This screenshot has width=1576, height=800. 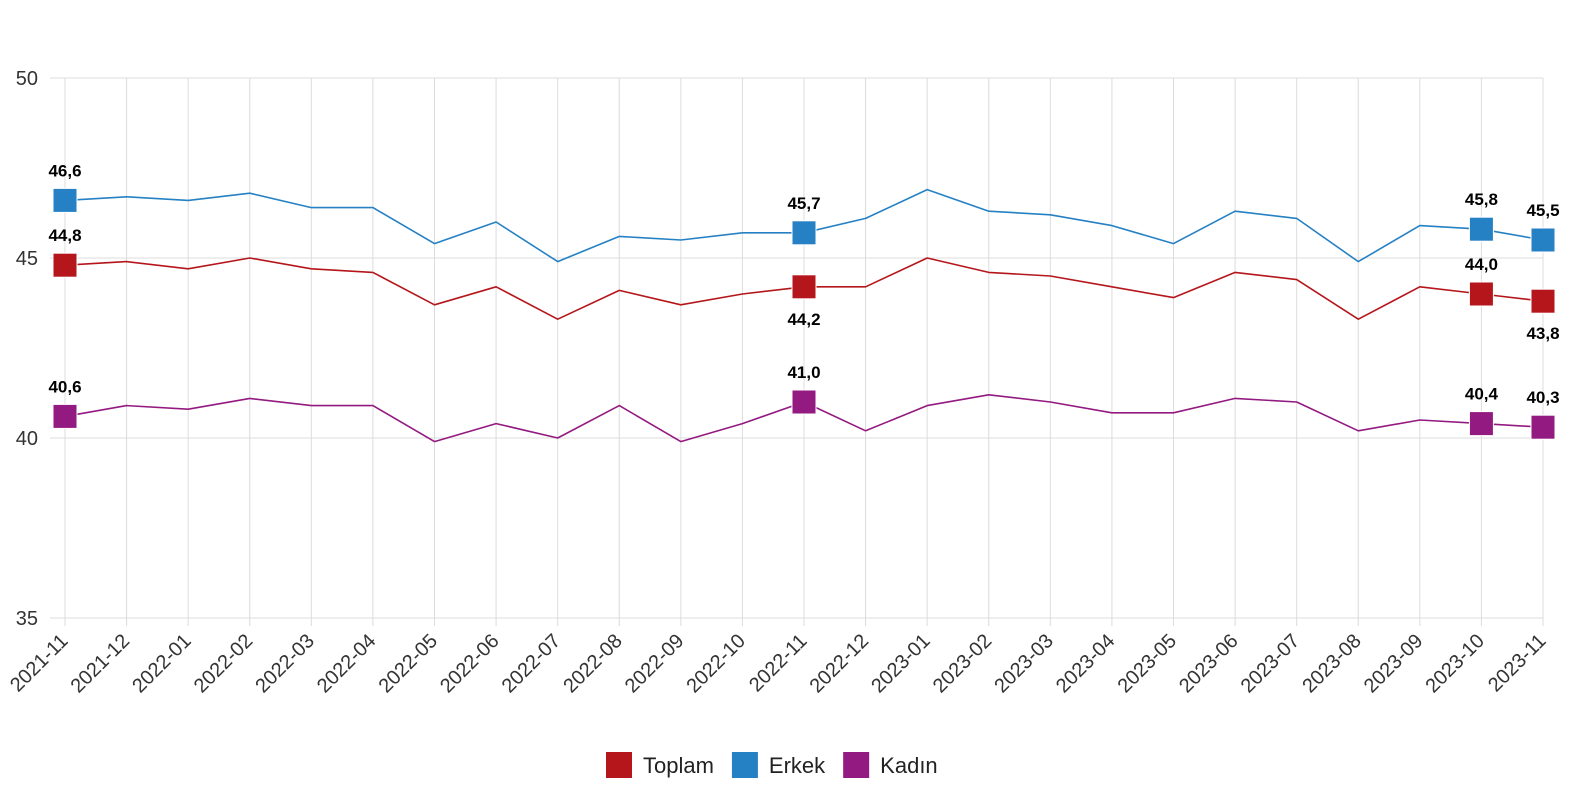 What do you see at coordinates (469, 663) in the screenshot?
I see `x-tick-label: 2022-06` at bounding box center [469, 663].